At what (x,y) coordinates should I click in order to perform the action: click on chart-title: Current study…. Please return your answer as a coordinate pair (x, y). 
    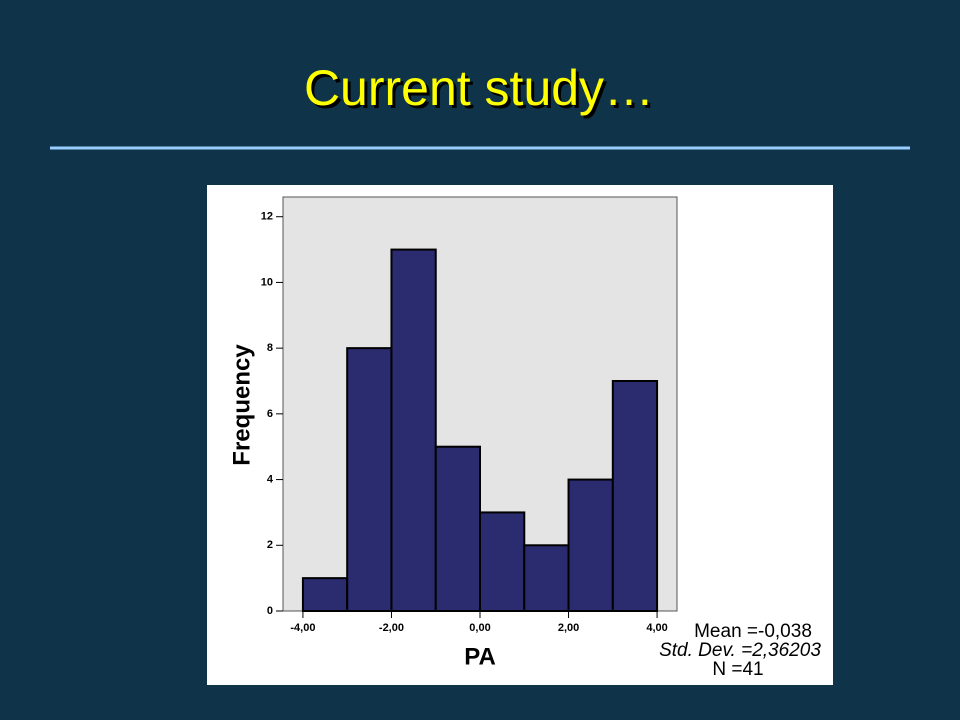
    Looking at the image, I should click on (479, 88).